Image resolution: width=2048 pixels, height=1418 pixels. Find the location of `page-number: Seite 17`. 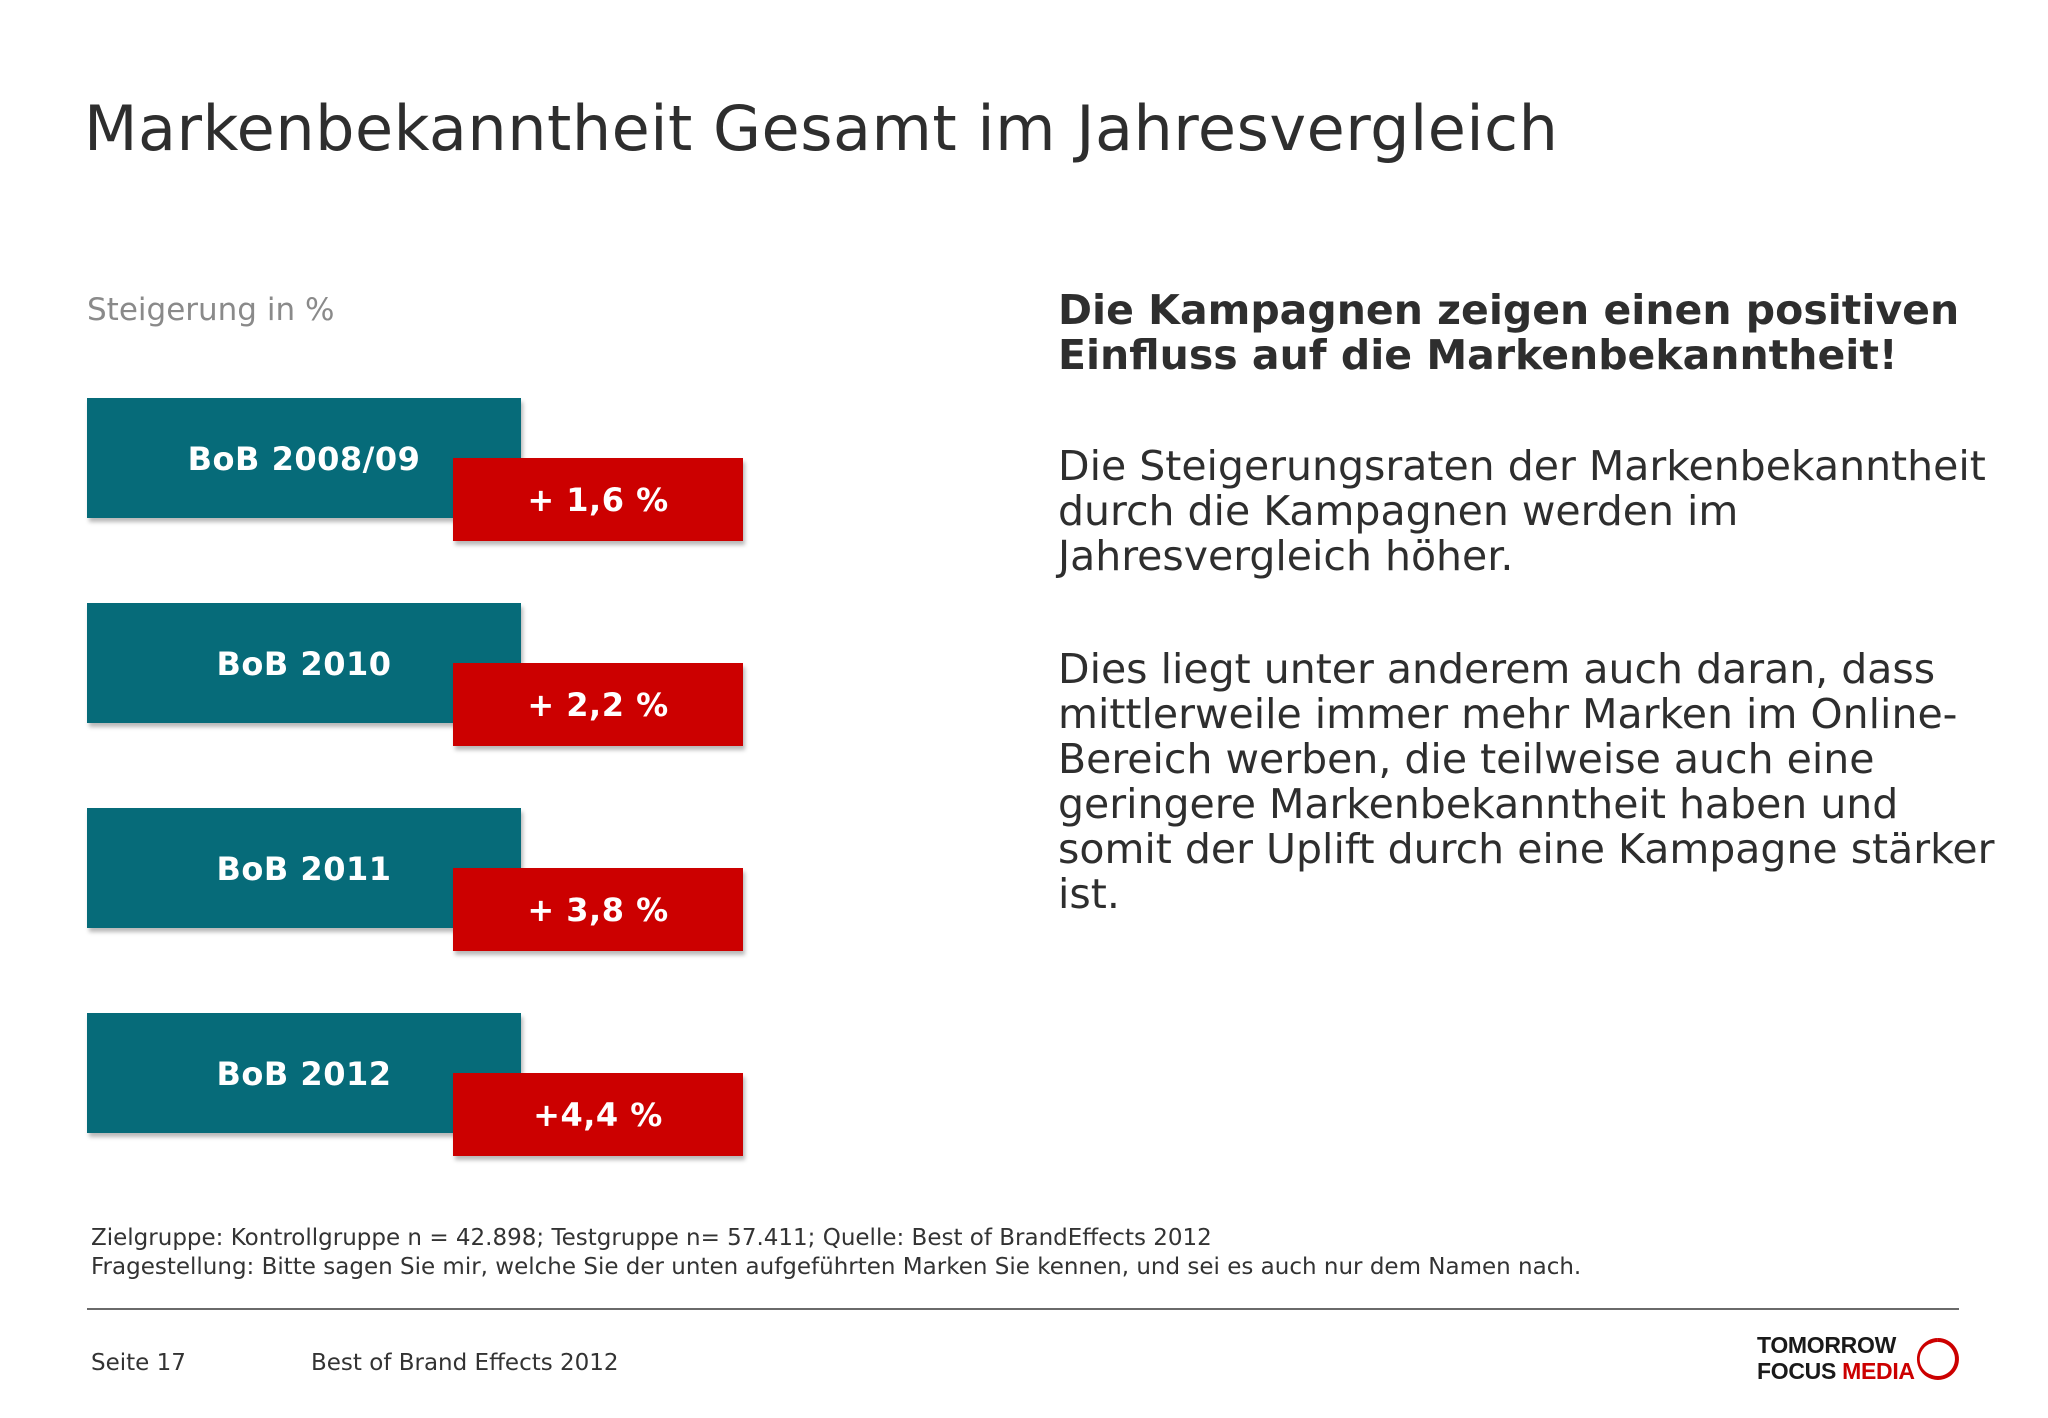

page-number: Seite 17 is located at coordinates (138, 1363).